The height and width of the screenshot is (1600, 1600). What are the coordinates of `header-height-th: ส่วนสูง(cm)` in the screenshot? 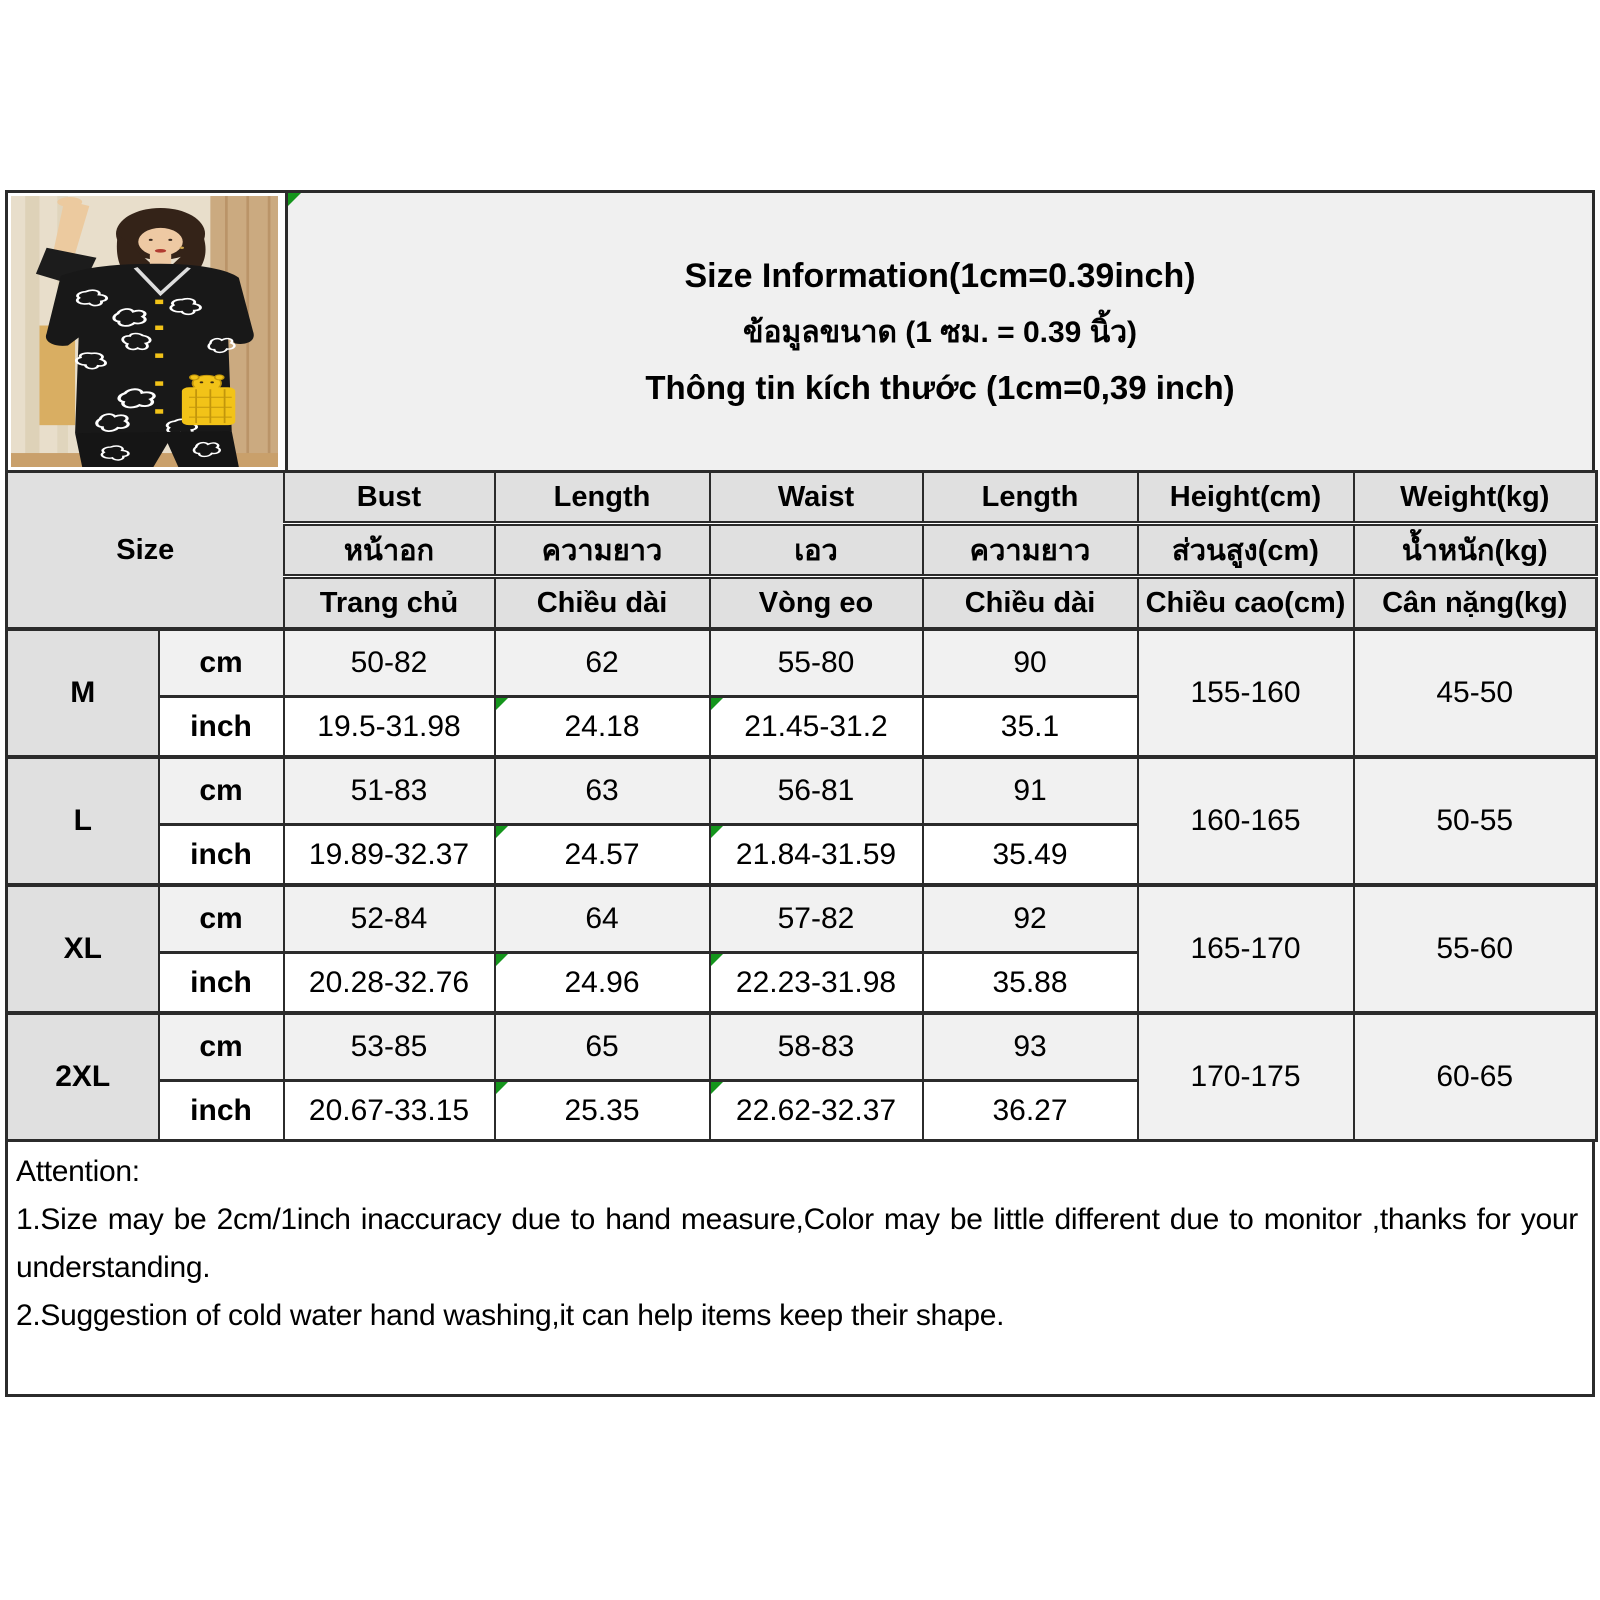 It's located at (1245, 549).